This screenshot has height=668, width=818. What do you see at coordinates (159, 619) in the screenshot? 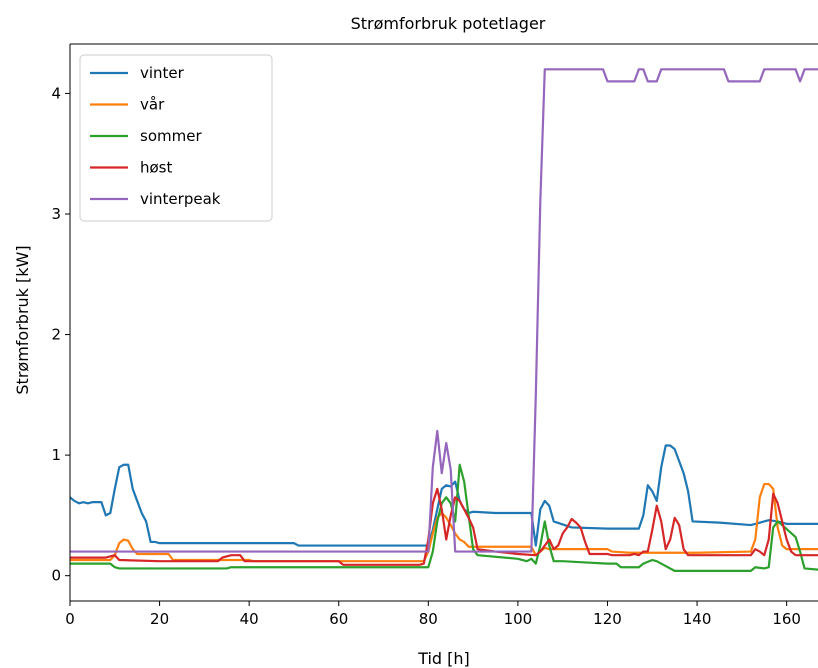
I see `x-tick-label: 20` at bounding box center [159, 619].